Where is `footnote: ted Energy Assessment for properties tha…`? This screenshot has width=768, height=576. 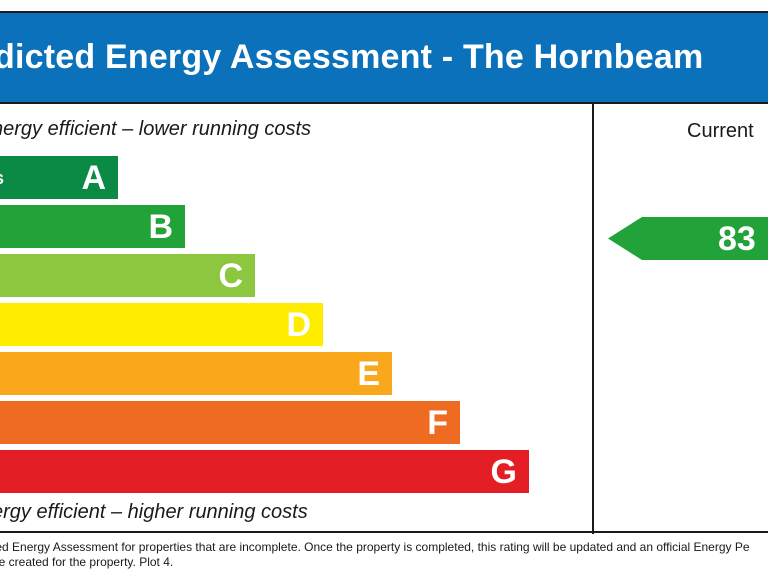
footnote: ted Energy Assessment for properties tha… is located at coordinates (384, 555).